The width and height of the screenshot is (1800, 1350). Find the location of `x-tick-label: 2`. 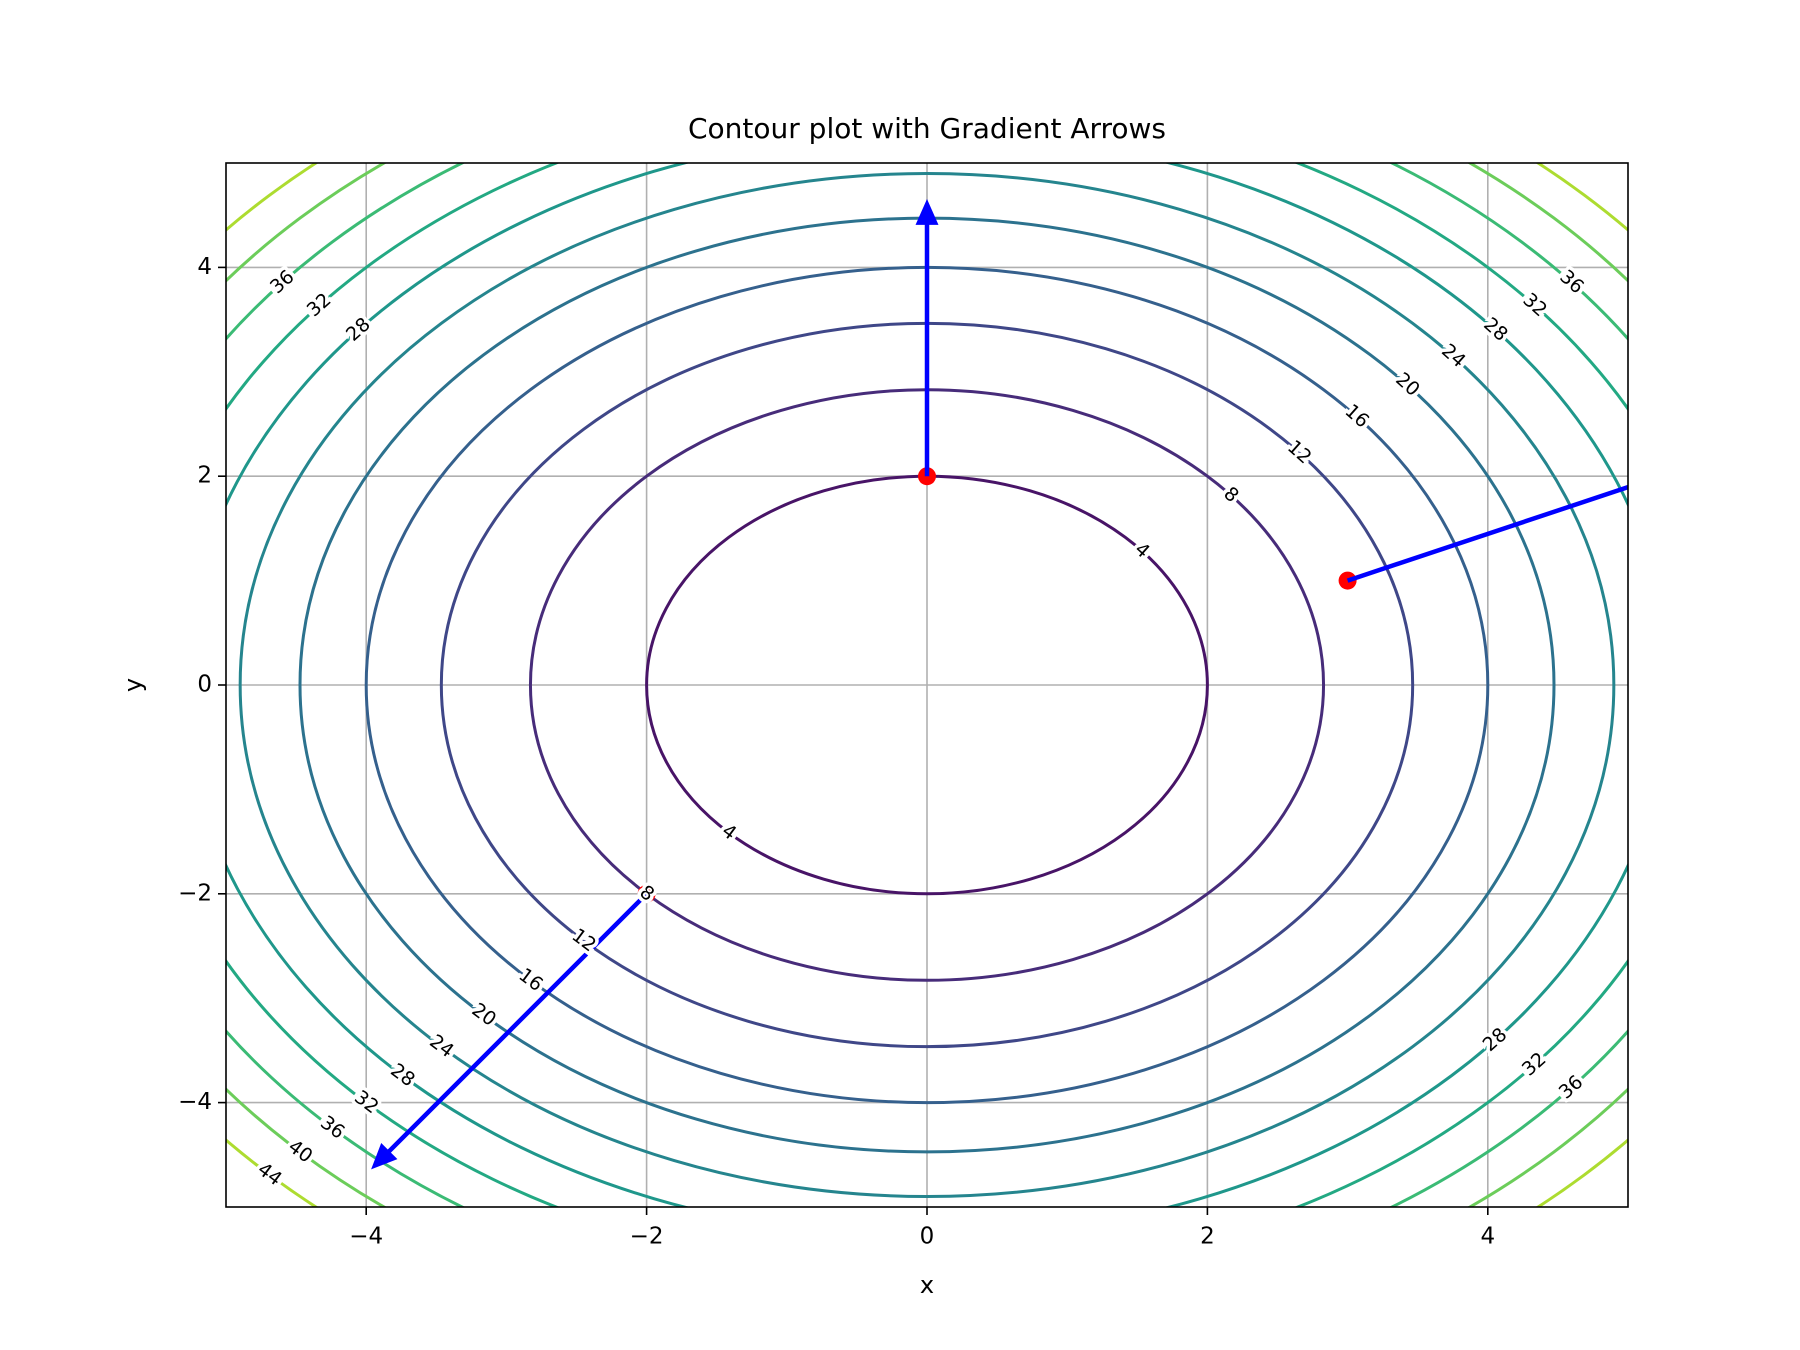

x-tick-label: 2 is located at coordinates (1207, 1237).